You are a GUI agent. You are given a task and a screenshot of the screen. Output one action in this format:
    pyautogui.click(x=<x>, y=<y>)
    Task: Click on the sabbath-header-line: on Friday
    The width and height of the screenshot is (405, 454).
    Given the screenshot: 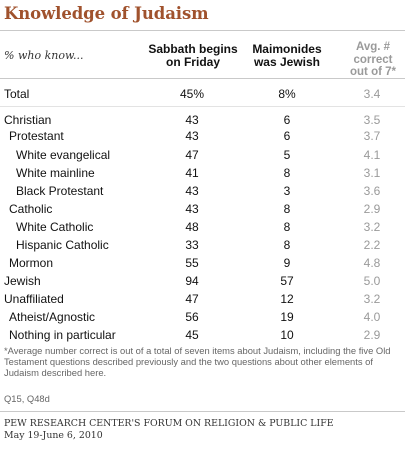 What is the action you would take?
    pyautogui.click(x=192, y=62)
    